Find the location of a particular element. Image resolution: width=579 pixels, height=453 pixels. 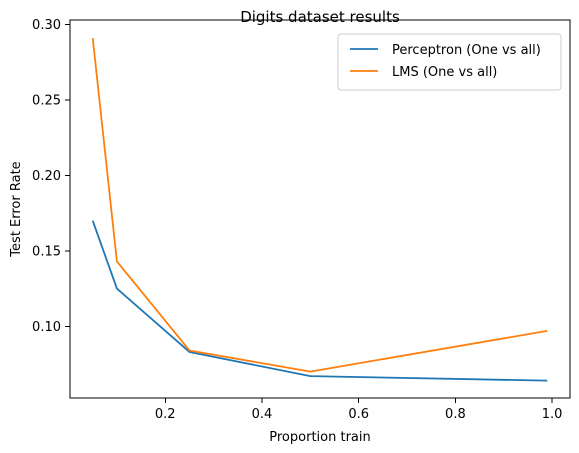

y-tick-label: 0.25 is located at coordinates (46, 100).